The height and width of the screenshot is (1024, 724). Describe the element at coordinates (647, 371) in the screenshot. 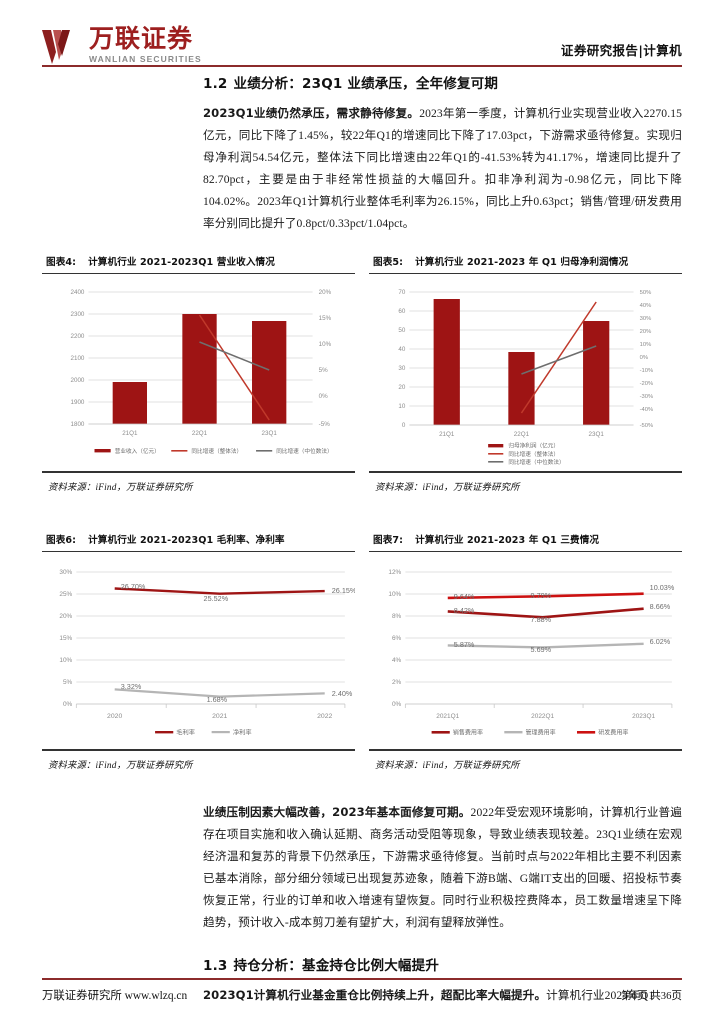

I see `svg-text: -10%` at that location.